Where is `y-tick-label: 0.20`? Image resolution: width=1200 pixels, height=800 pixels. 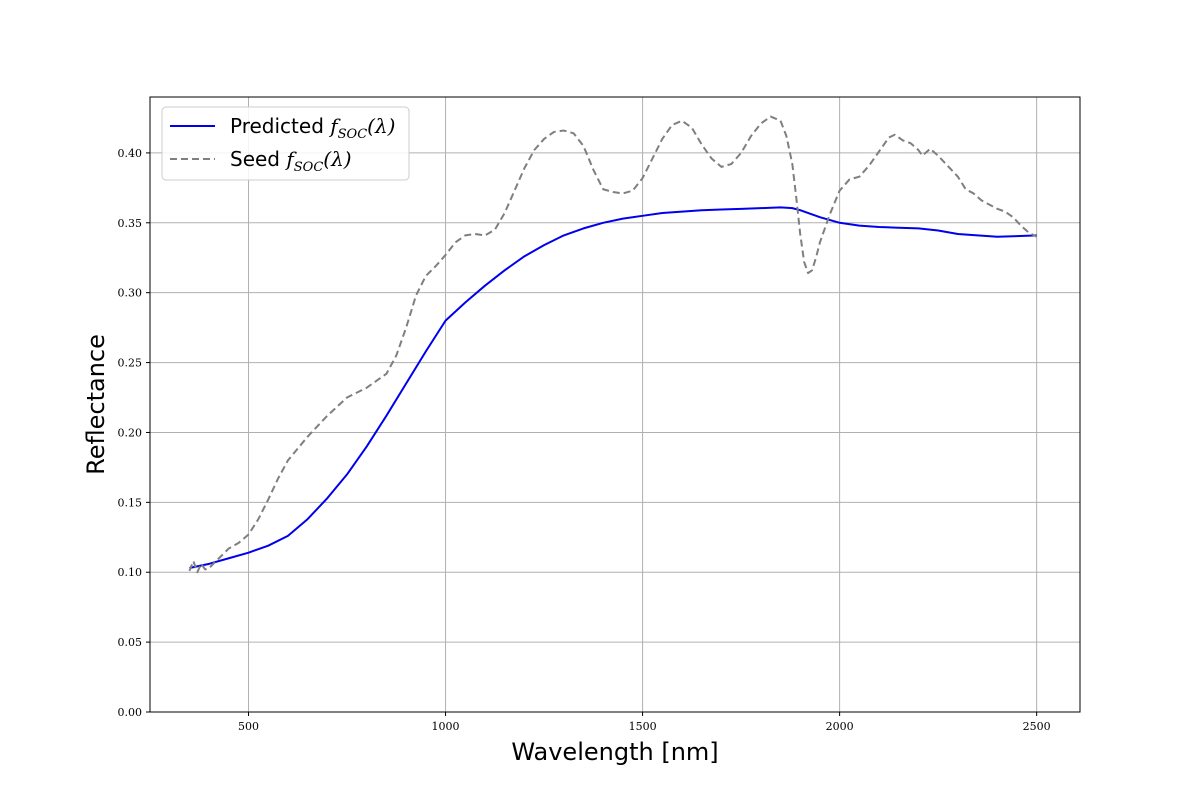
y-tick-label: 0.20 is located at coordinates (130, 432).